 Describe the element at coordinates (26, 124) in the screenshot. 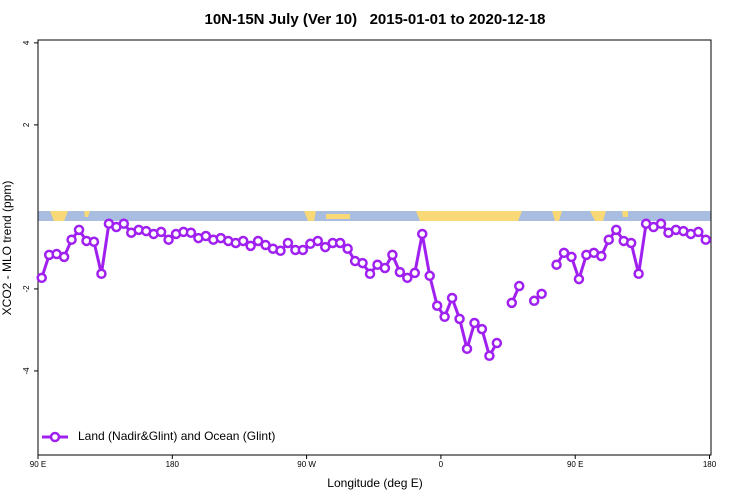

I see `y-tick-label: 2` at that location.